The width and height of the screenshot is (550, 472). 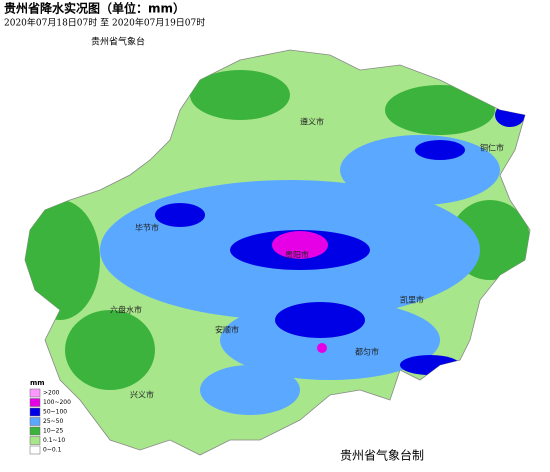 What do you see at coordinates (51, 393) in the screenshot?
I see `legend-label: >200` at bounding box center [51, 393].